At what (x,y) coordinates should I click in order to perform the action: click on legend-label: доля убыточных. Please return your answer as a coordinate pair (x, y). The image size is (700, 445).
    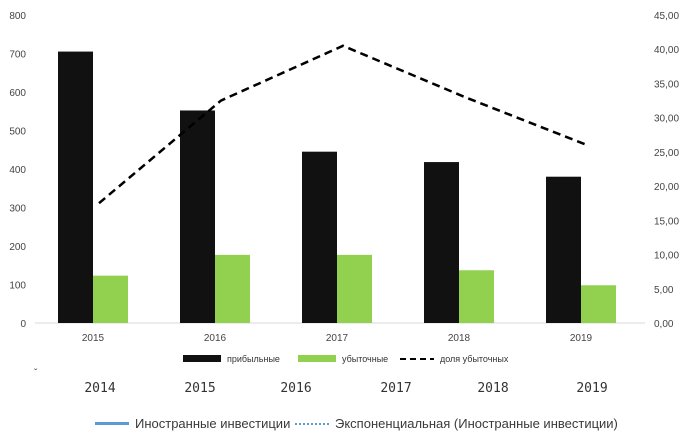
    Looking at the image, I should click on (474, 359).